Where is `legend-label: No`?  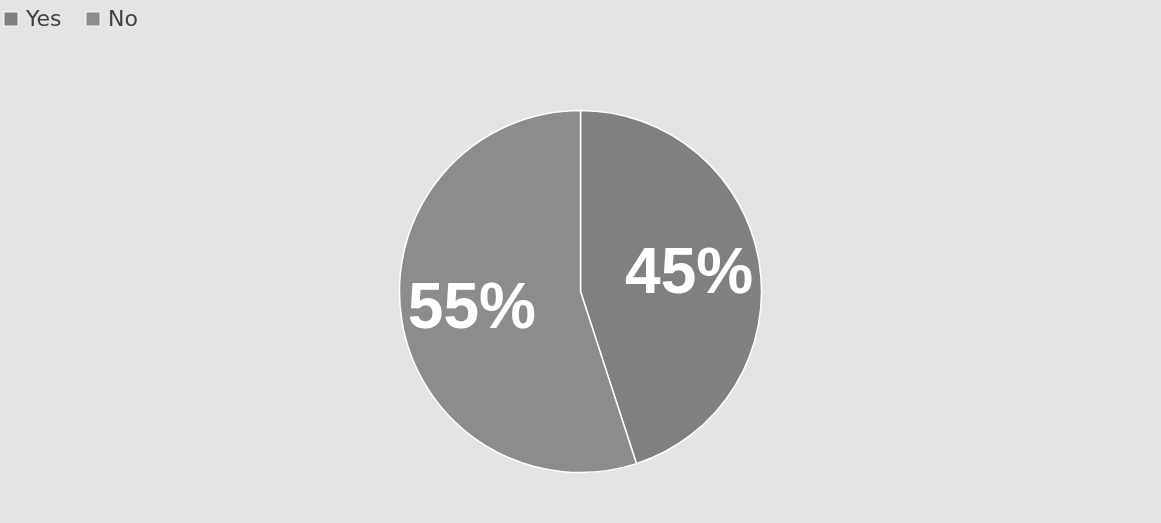 legend-label: No is located at coordinates (123, 18).